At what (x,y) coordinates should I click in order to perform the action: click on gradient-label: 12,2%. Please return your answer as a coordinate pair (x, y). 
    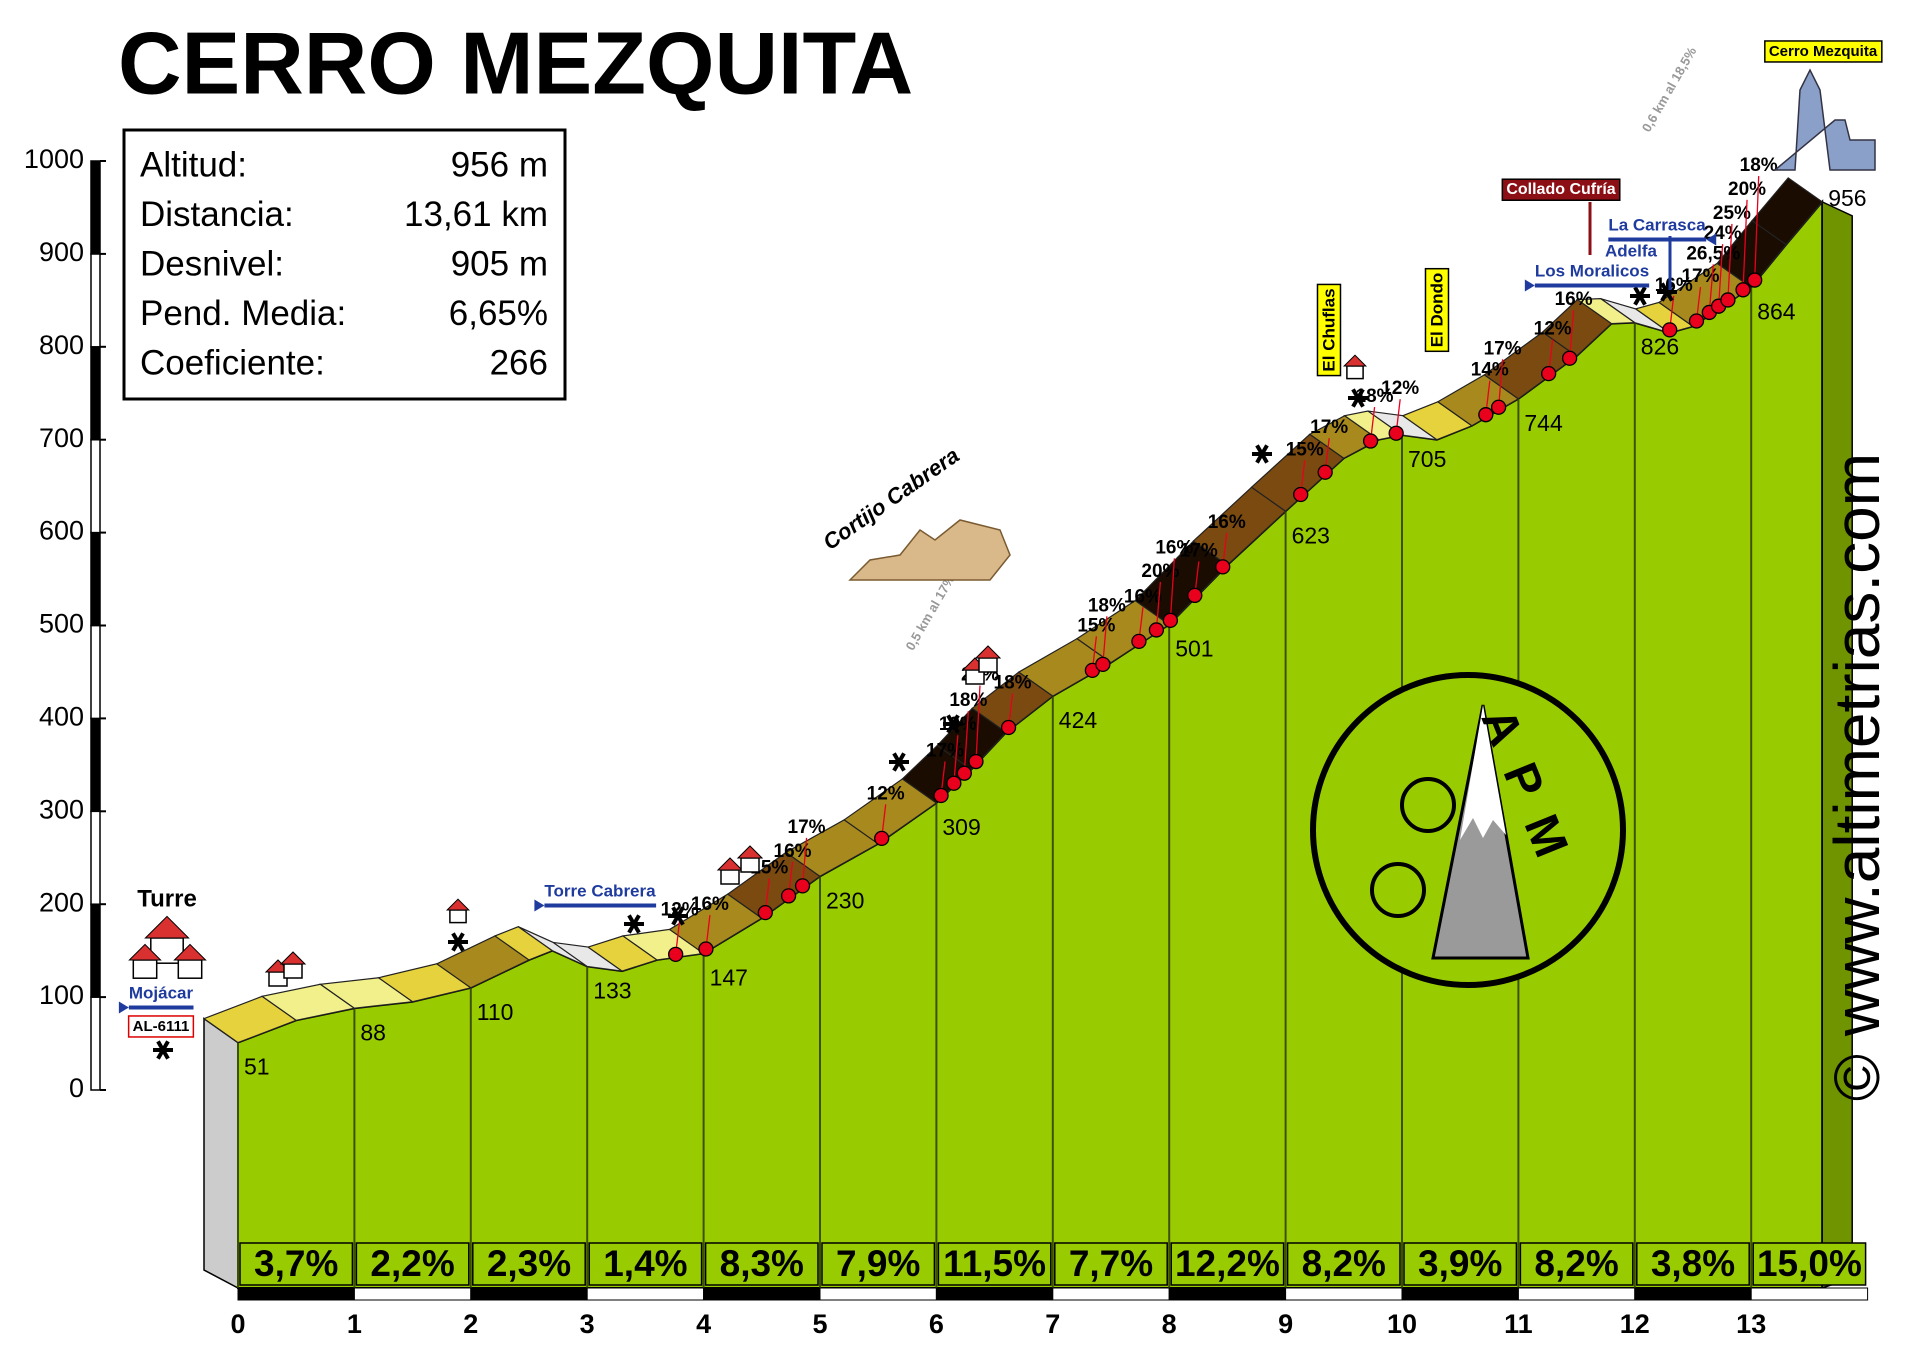
    Looking at the image, I should click on (1227, 1263).